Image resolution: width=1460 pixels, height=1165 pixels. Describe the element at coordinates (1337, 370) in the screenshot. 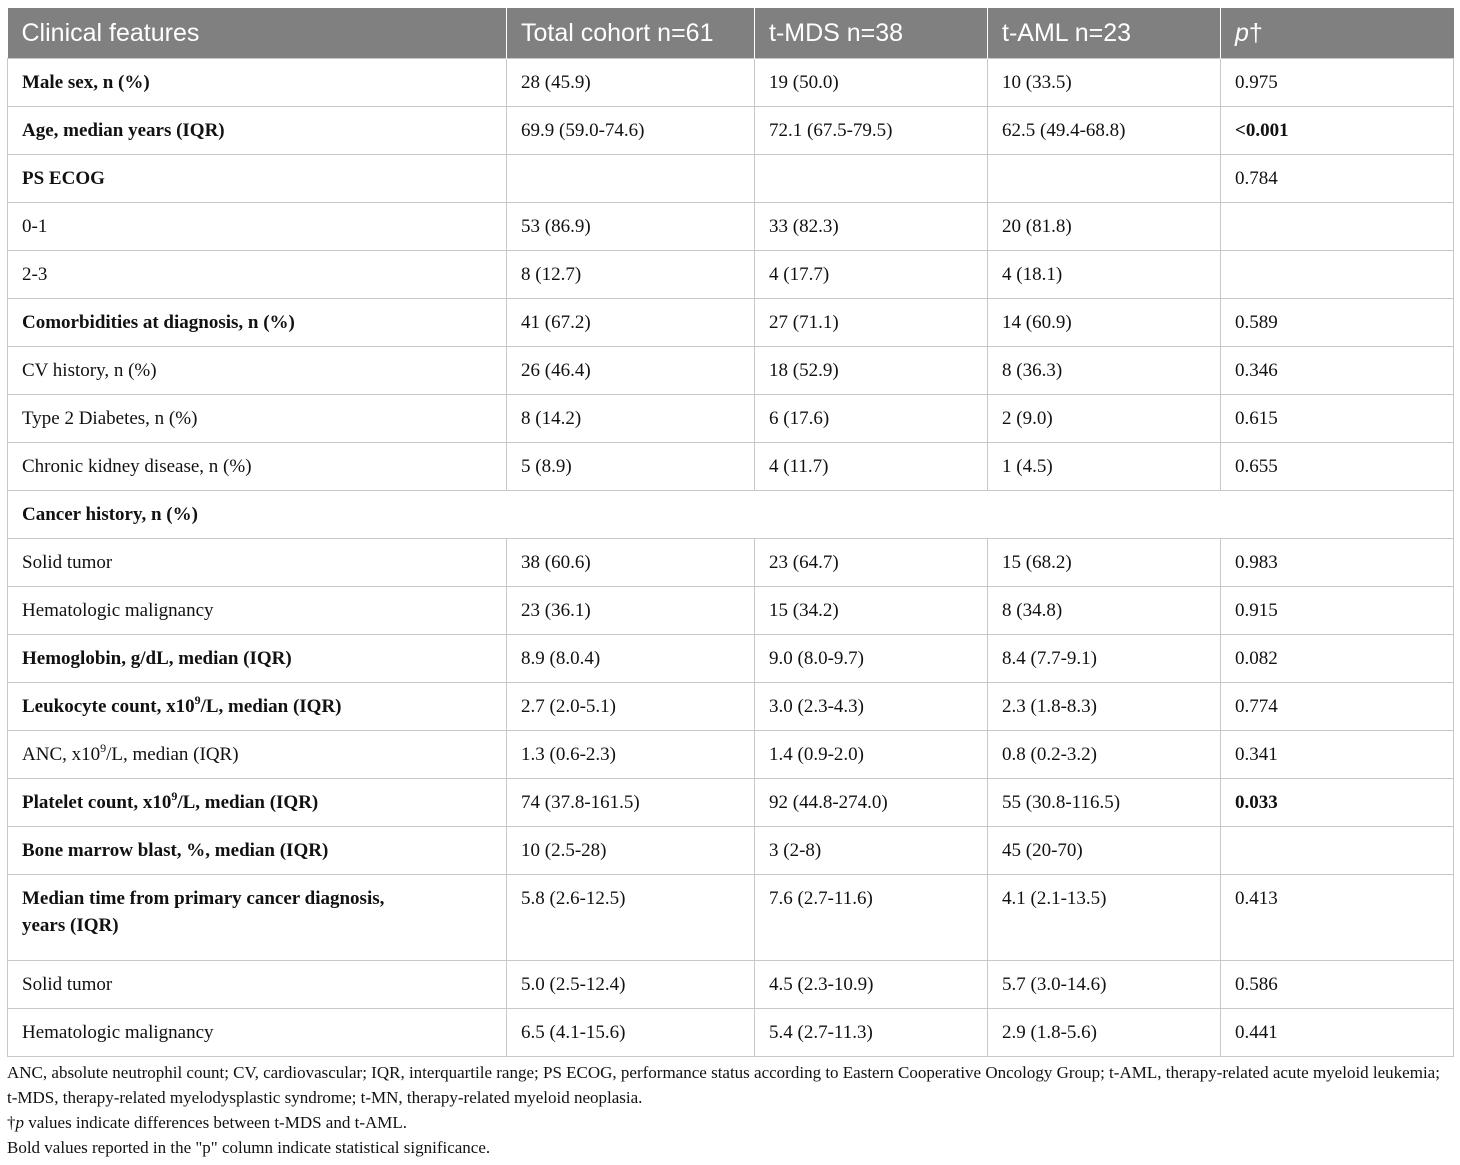

I see `cell-p: 0.346` at that location.